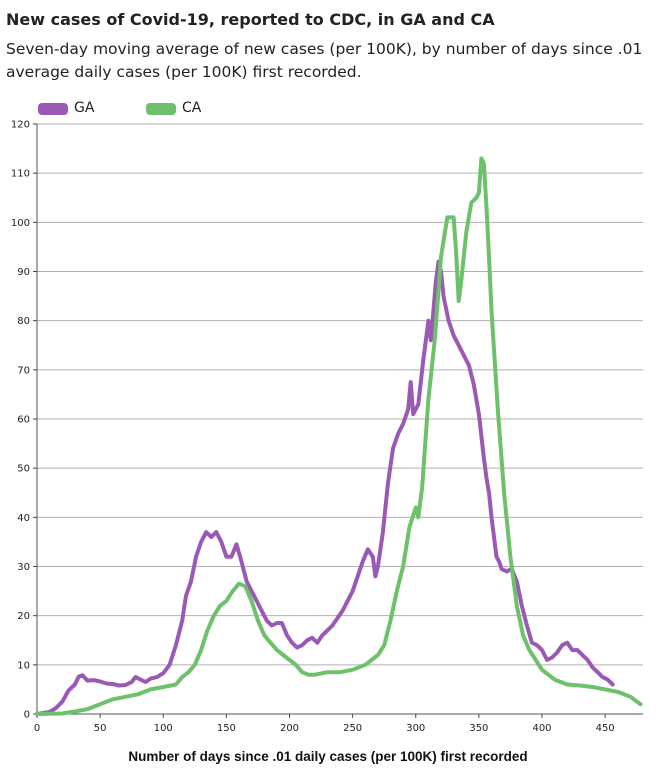 Image resolution: width=656 pixels, height=775 pixels. I want to click on y-axis-ticks: 0 10 20 30 40 50 60 70 80 90 100 110 120, so click(24, 420).